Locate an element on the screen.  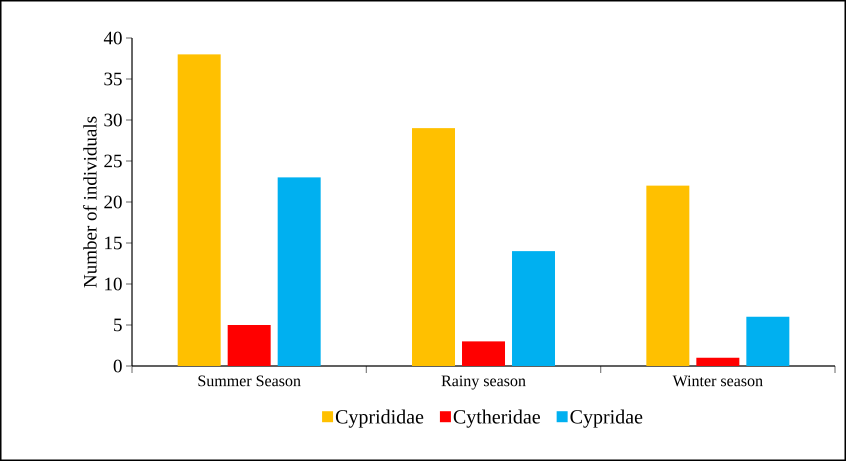
y-tick-label: 0 is located at coordinates (118, 366).